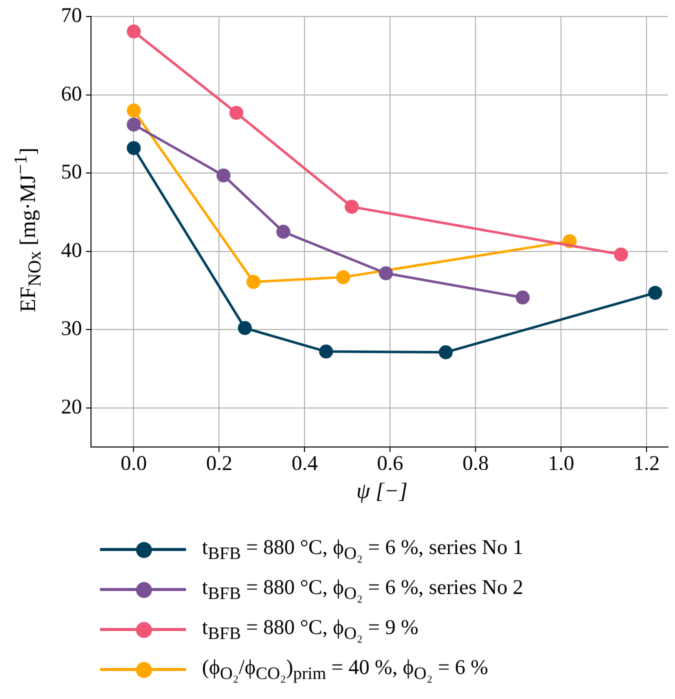 The width and height of the screenshot is (675, 699). What do you see at coordinates (363, 590) in the screenshot?
I see `legend-label: t$_{BFB}$ = 880 °C, ϕ$_{O₂}$ = 6 %, series No 2` at bounding box center [363, 590].